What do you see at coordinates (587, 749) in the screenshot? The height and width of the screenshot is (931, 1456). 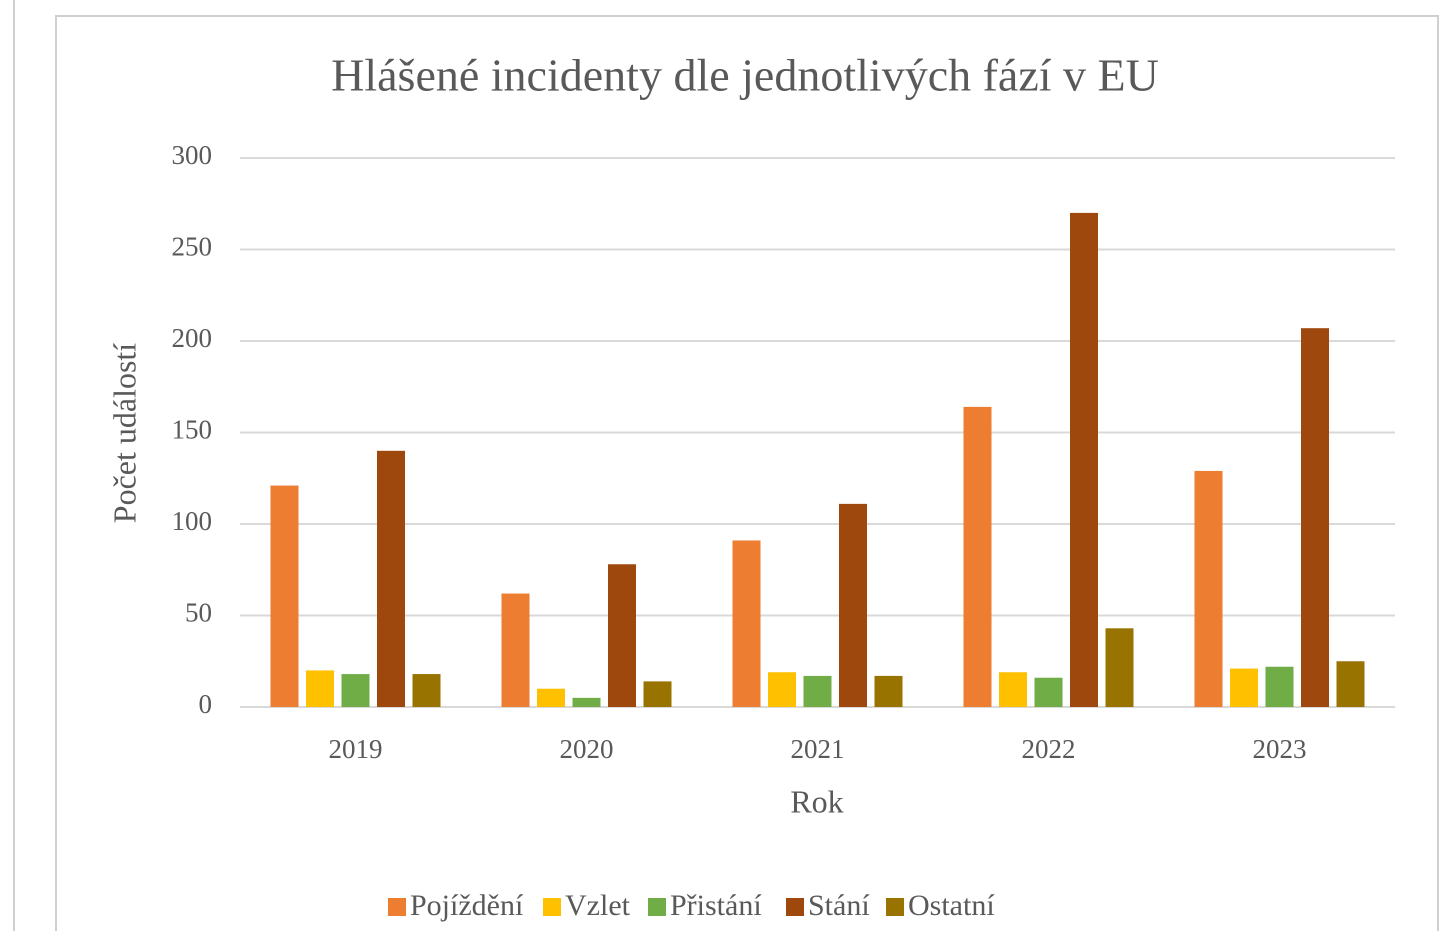 I see `x-tick-label: 2020` at bounding box center [587, 749].